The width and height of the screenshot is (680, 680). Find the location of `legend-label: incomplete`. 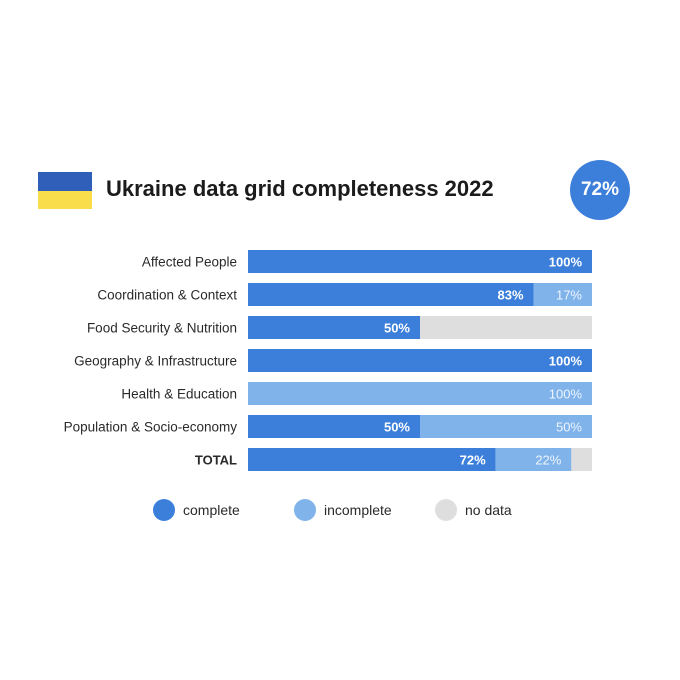

legend-label: incomplete is located at coordinates (358, 510).